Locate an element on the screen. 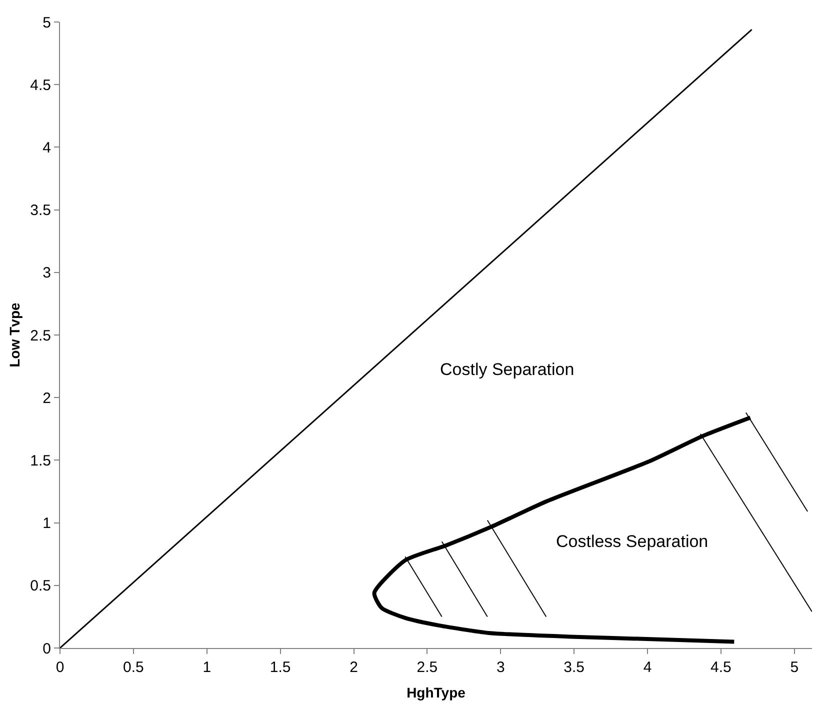  y-tick-label: 2.5 is located at coordinates (40, 335).